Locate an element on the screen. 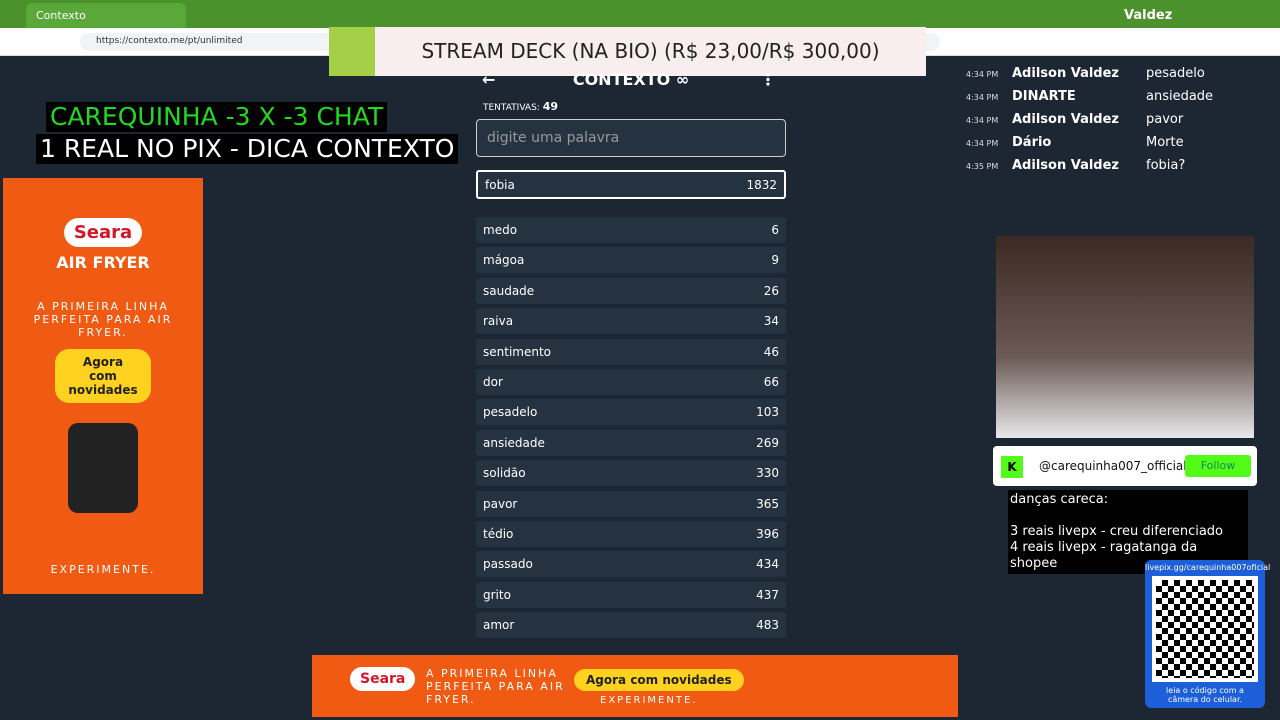  guess-word: grito is located at coordinates (497, 594).